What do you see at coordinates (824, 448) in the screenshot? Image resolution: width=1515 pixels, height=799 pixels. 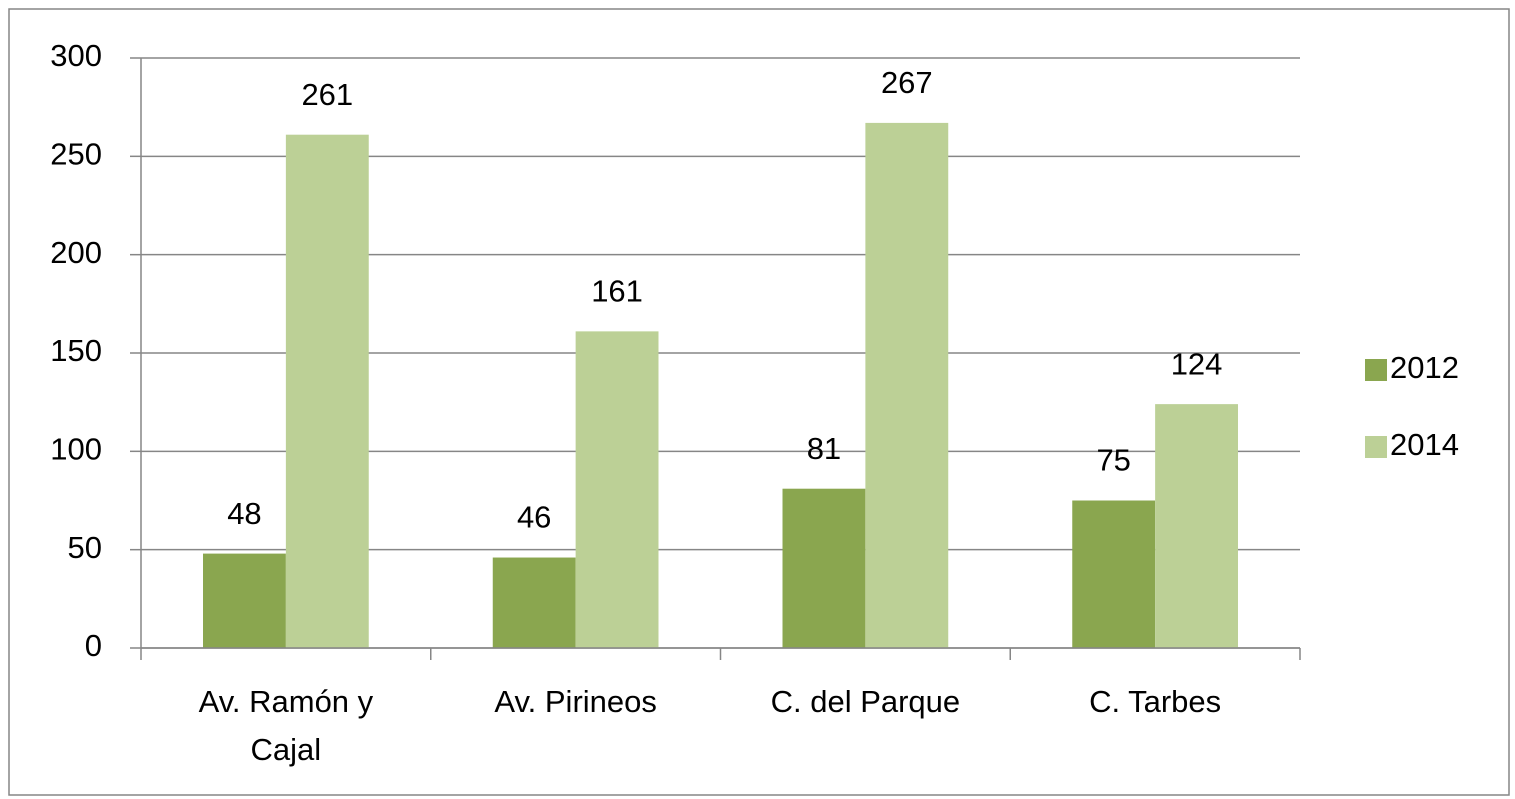 I see `data-label: 81` at bounding box center [824, 448].